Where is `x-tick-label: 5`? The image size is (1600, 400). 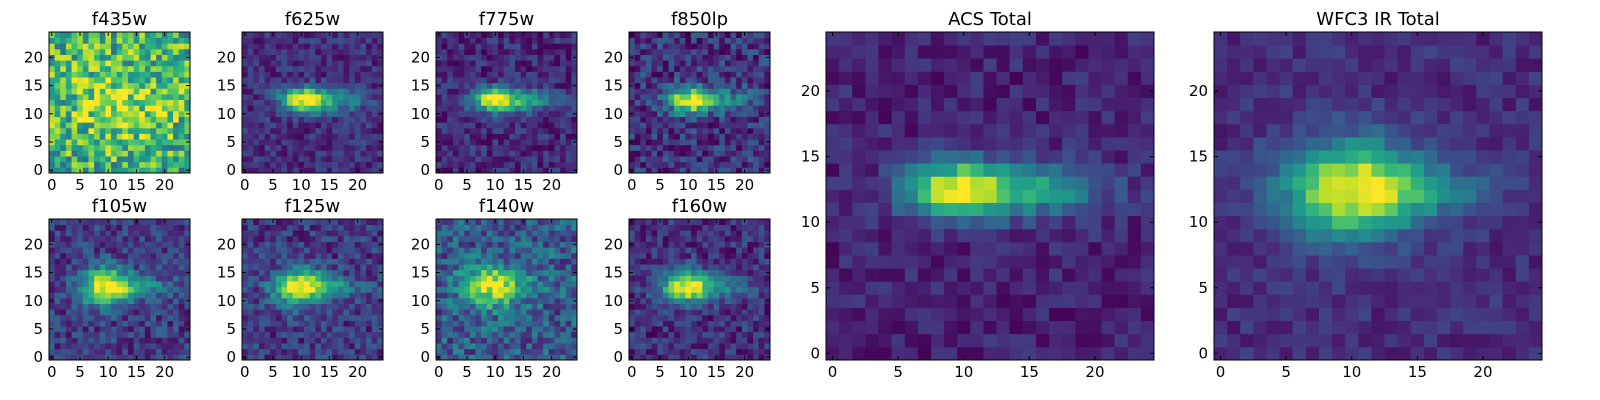 x-tick-label: 5 is located at coordinates (660, 185).